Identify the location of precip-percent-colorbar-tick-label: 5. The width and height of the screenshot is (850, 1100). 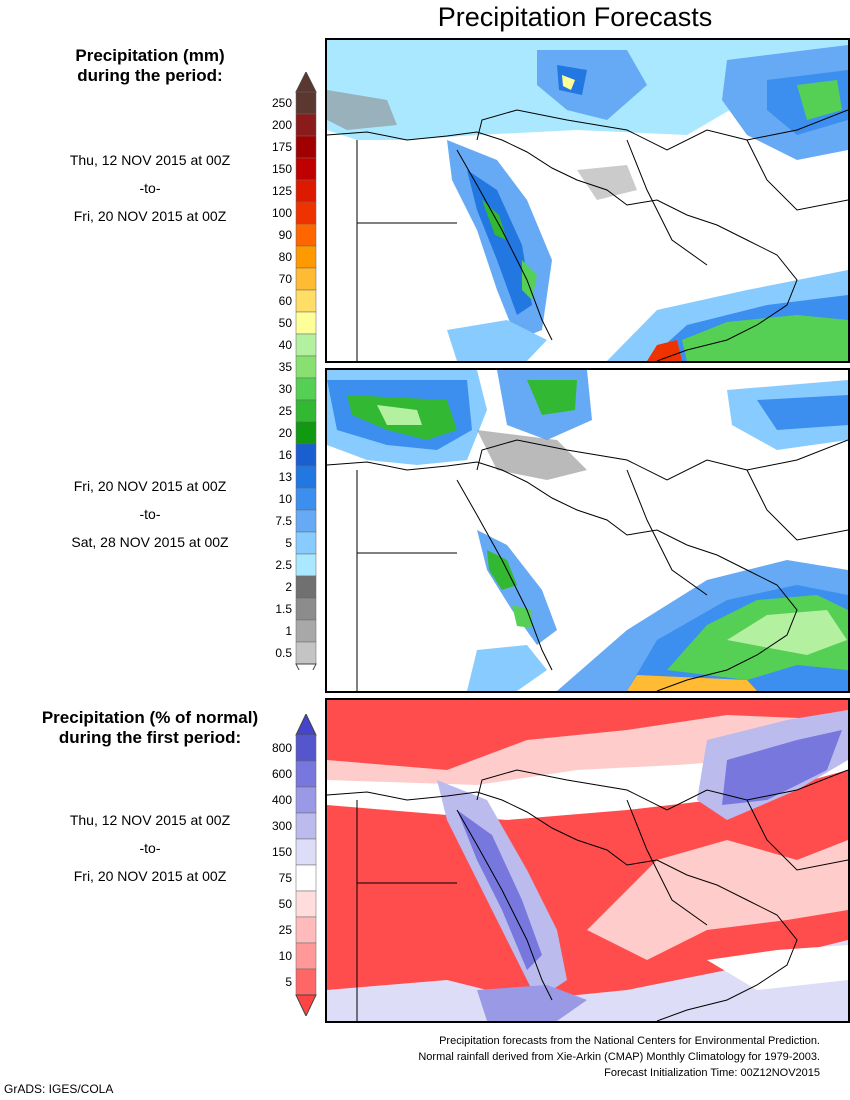
(288, 982).